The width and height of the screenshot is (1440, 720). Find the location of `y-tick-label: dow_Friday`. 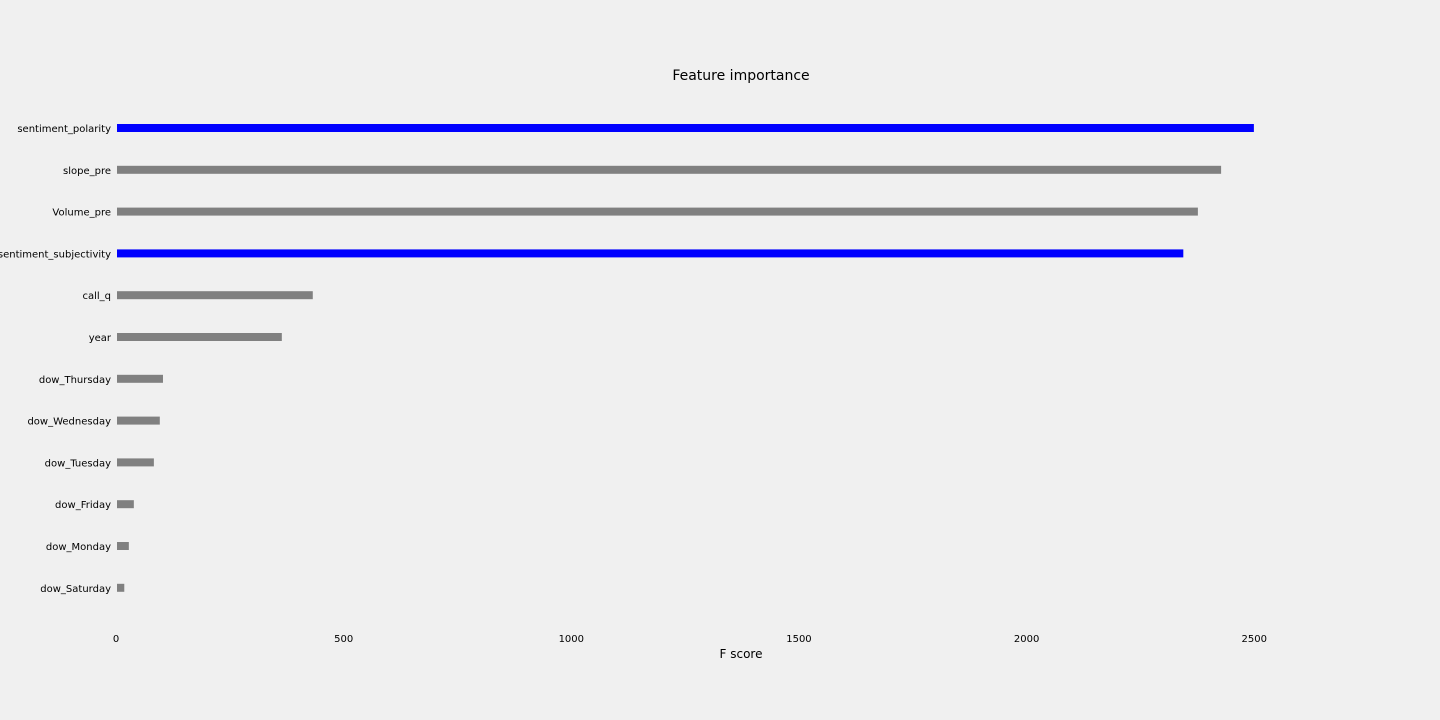

y-tick-label: dow_Friday is located at coordinates (83, 505).